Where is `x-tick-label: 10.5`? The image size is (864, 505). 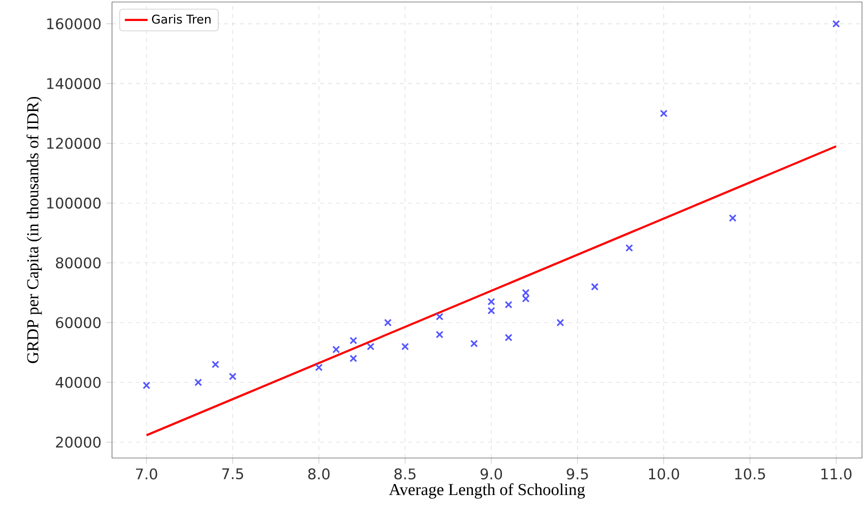
x-tick-label: 10.5 is located at coordinates (750, 474).